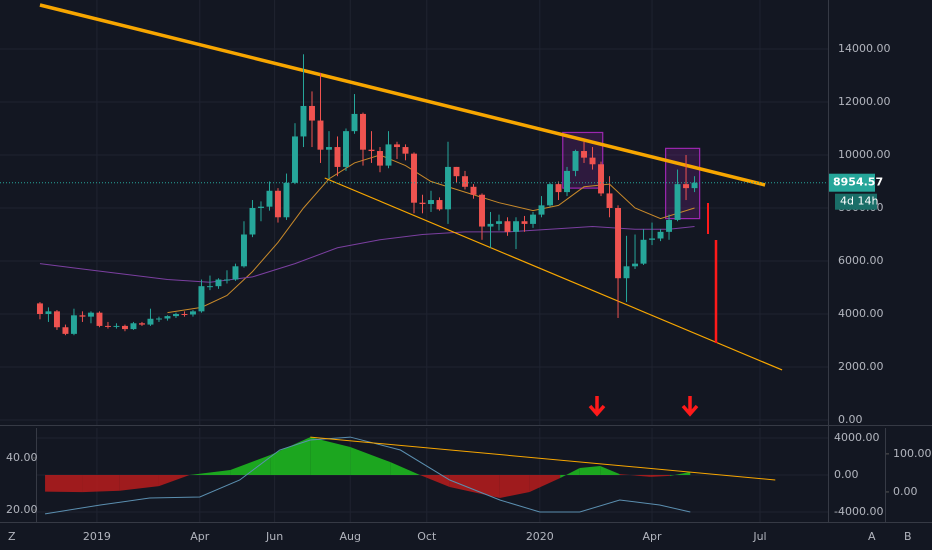  Describe the element at coordinates (12, 536) in the screenshot. I see `scale-button: Z` at that location.